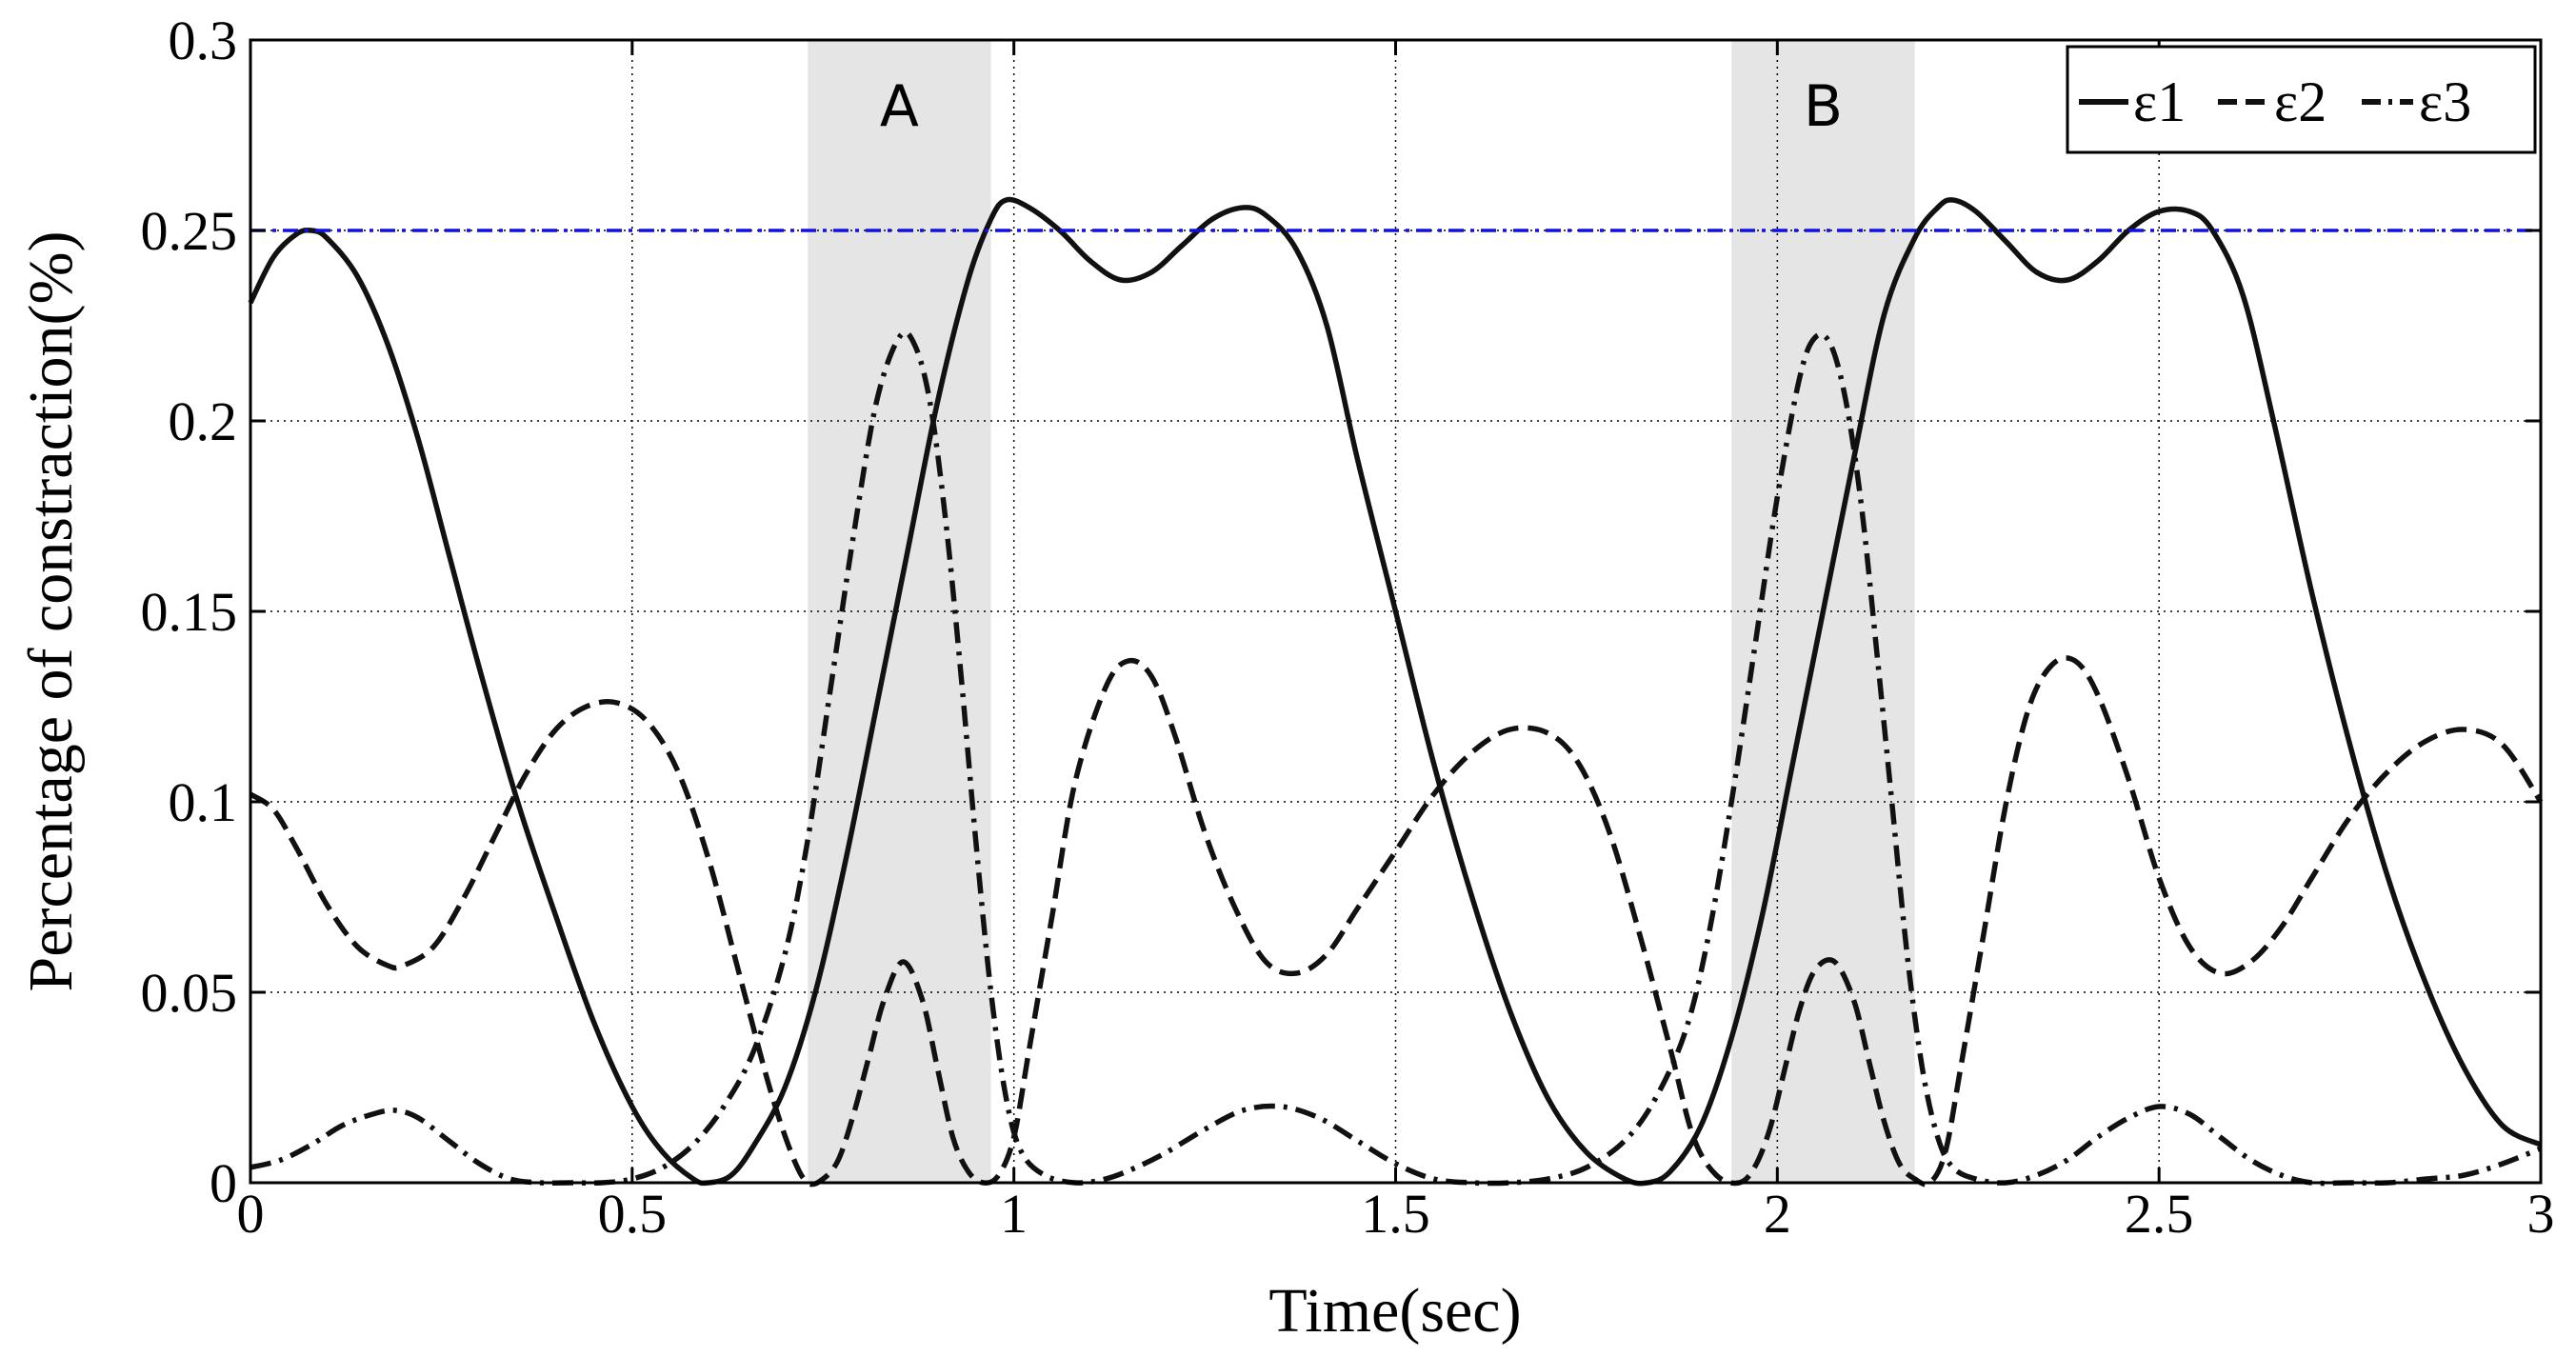  Describe the element at coordinates (2159, 1214) in the screenshot. I see `x-tick-label-2-5: 2.5` at that location.